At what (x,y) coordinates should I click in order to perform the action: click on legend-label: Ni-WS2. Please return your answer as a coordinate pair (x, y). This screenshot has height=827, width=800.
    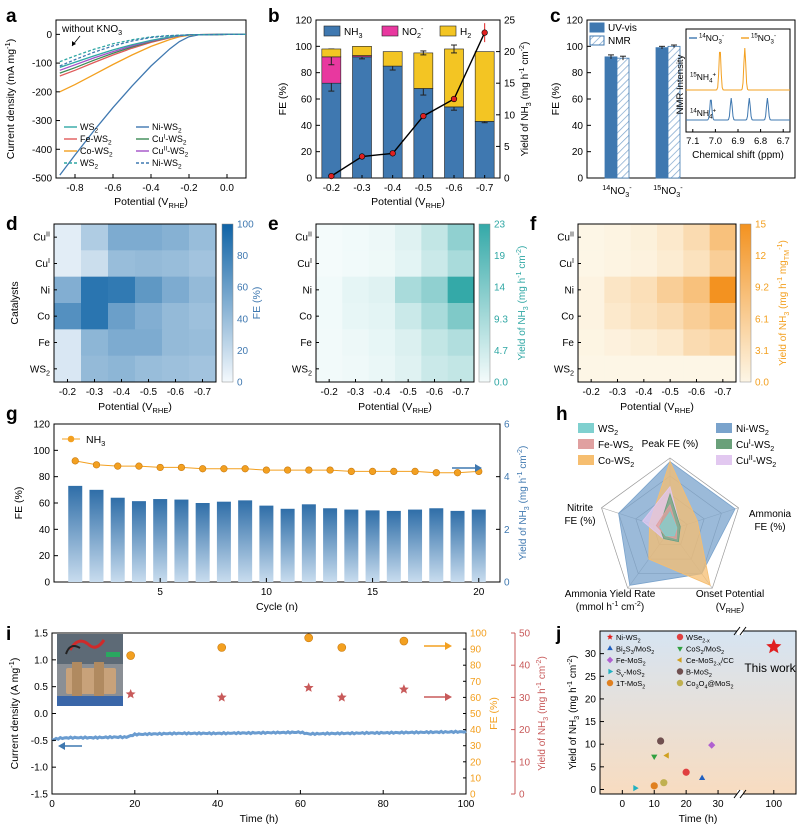
    Looking at the image, I should click on (628, 638).